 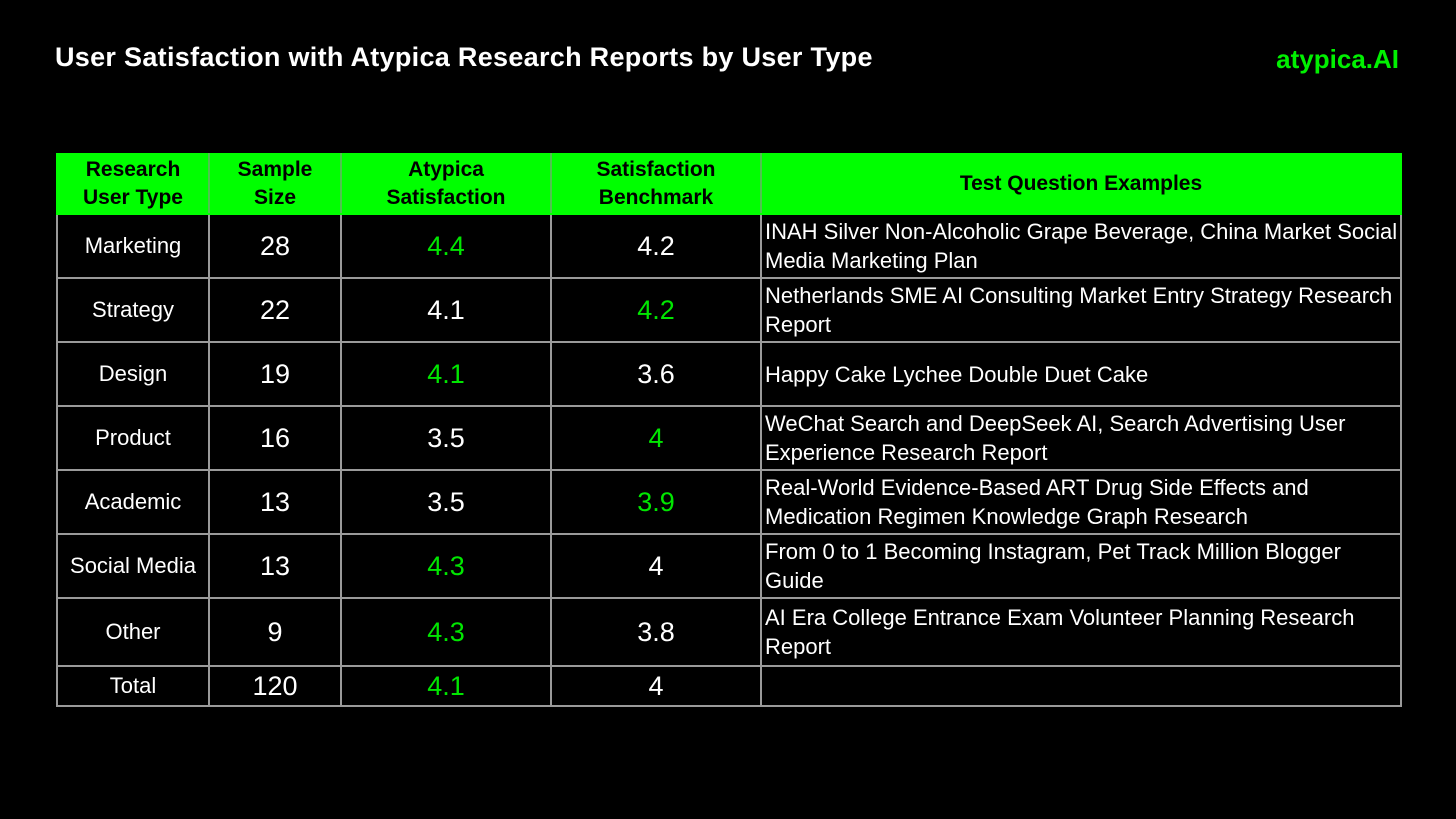 I want to click on cell-satisfaction-benchmark: 3.8, so click(x=656, y=632).